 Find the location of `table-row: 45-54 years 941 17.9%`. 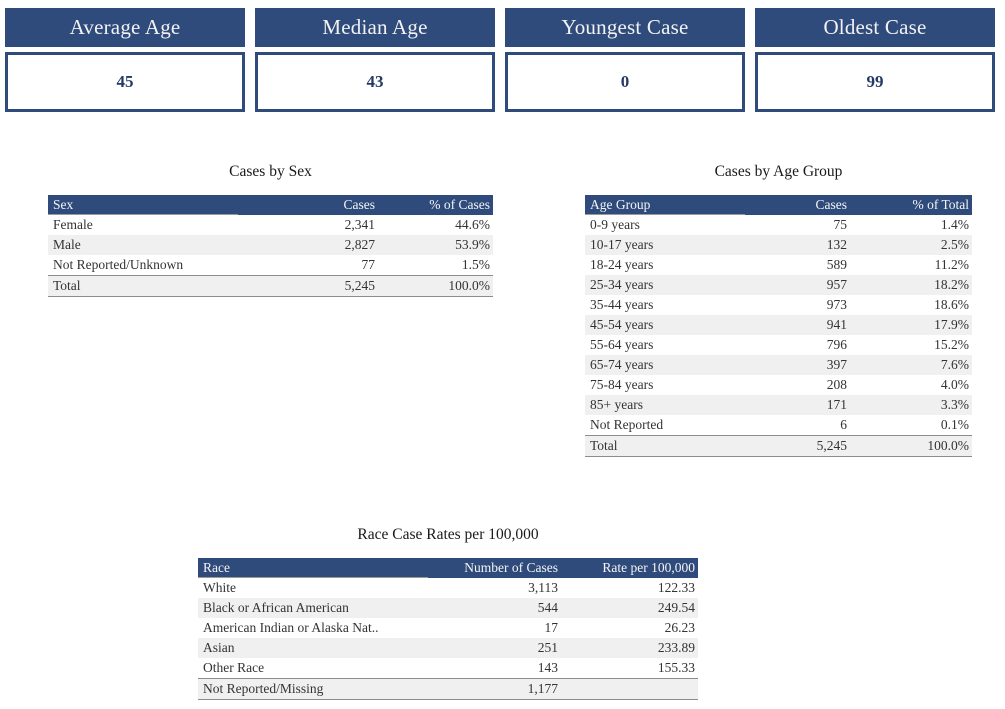

table-row: 45-54 years 941 17.9% is located at coordinates (778, 325).